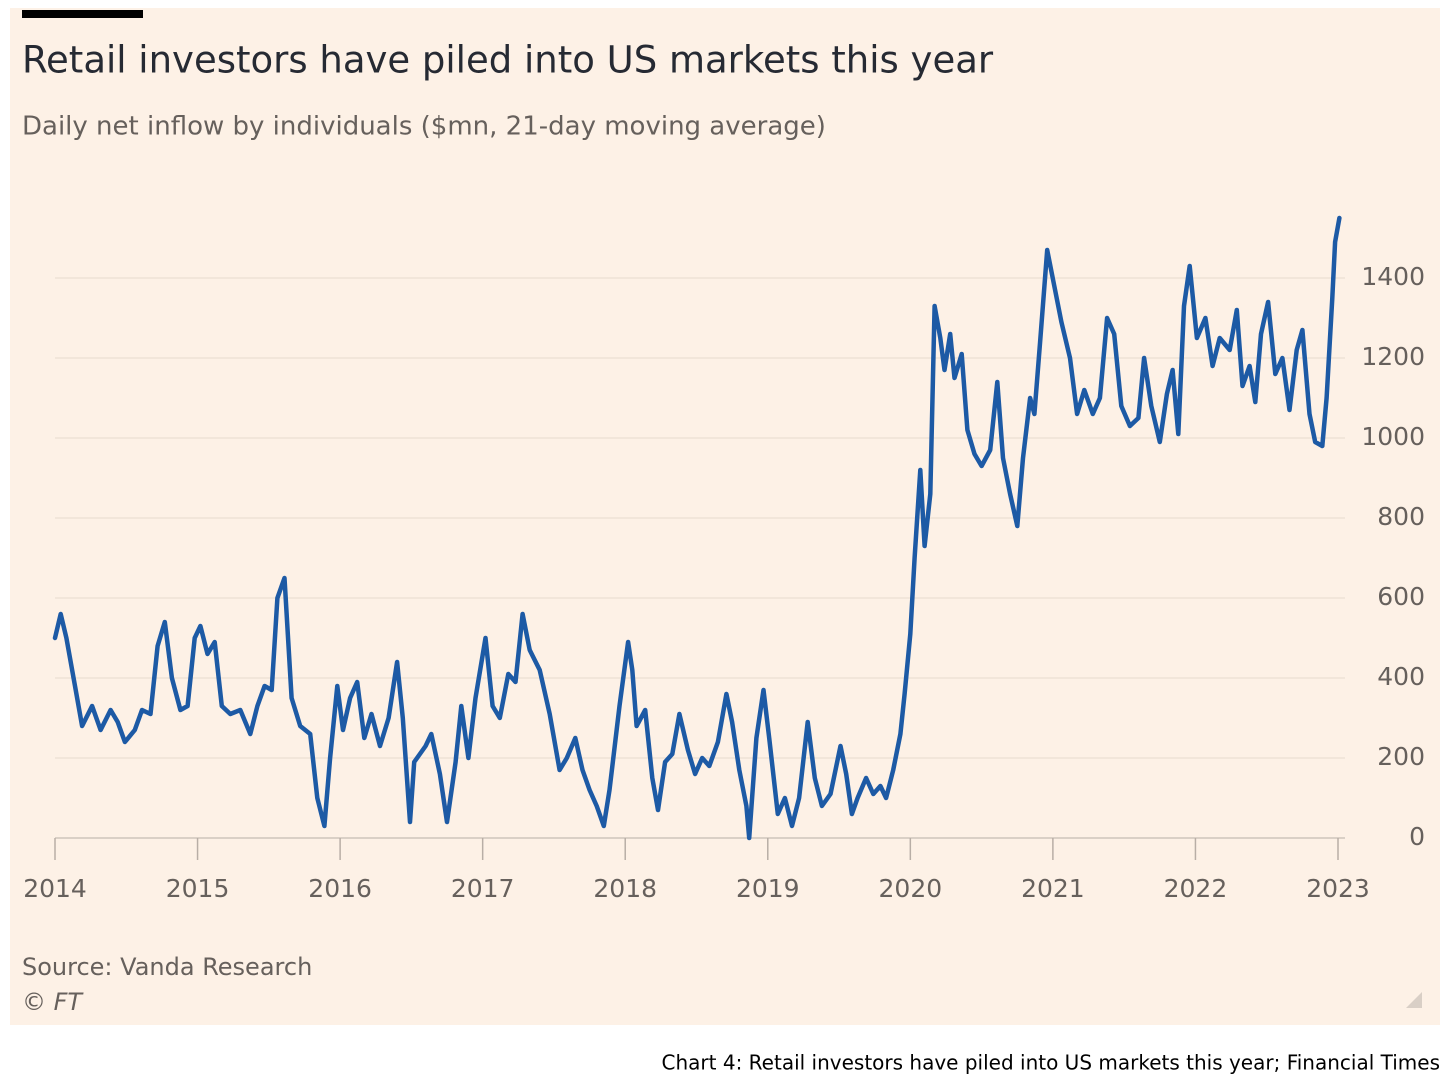  I want to click on x-tick-label: 2016, so click(340, 888).